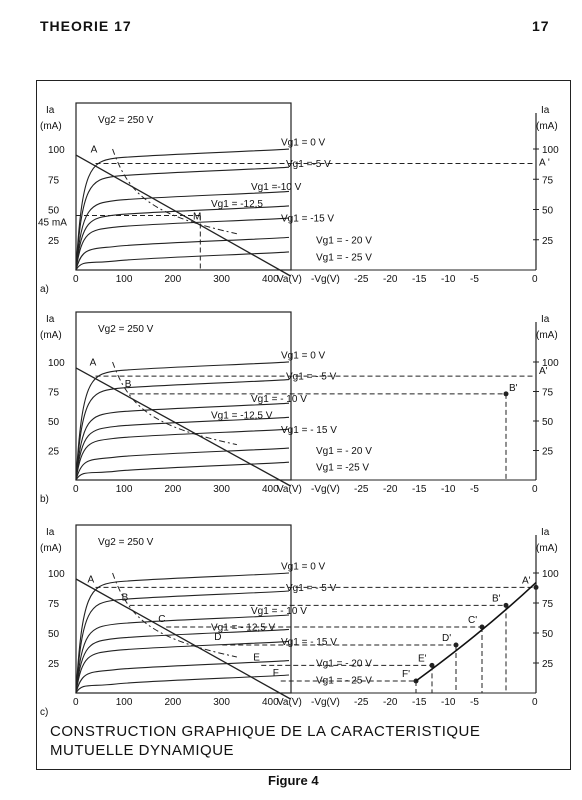  Describe the element at coordinates (496, 598) in the screenshot. I see `point-label: B'` at that location.